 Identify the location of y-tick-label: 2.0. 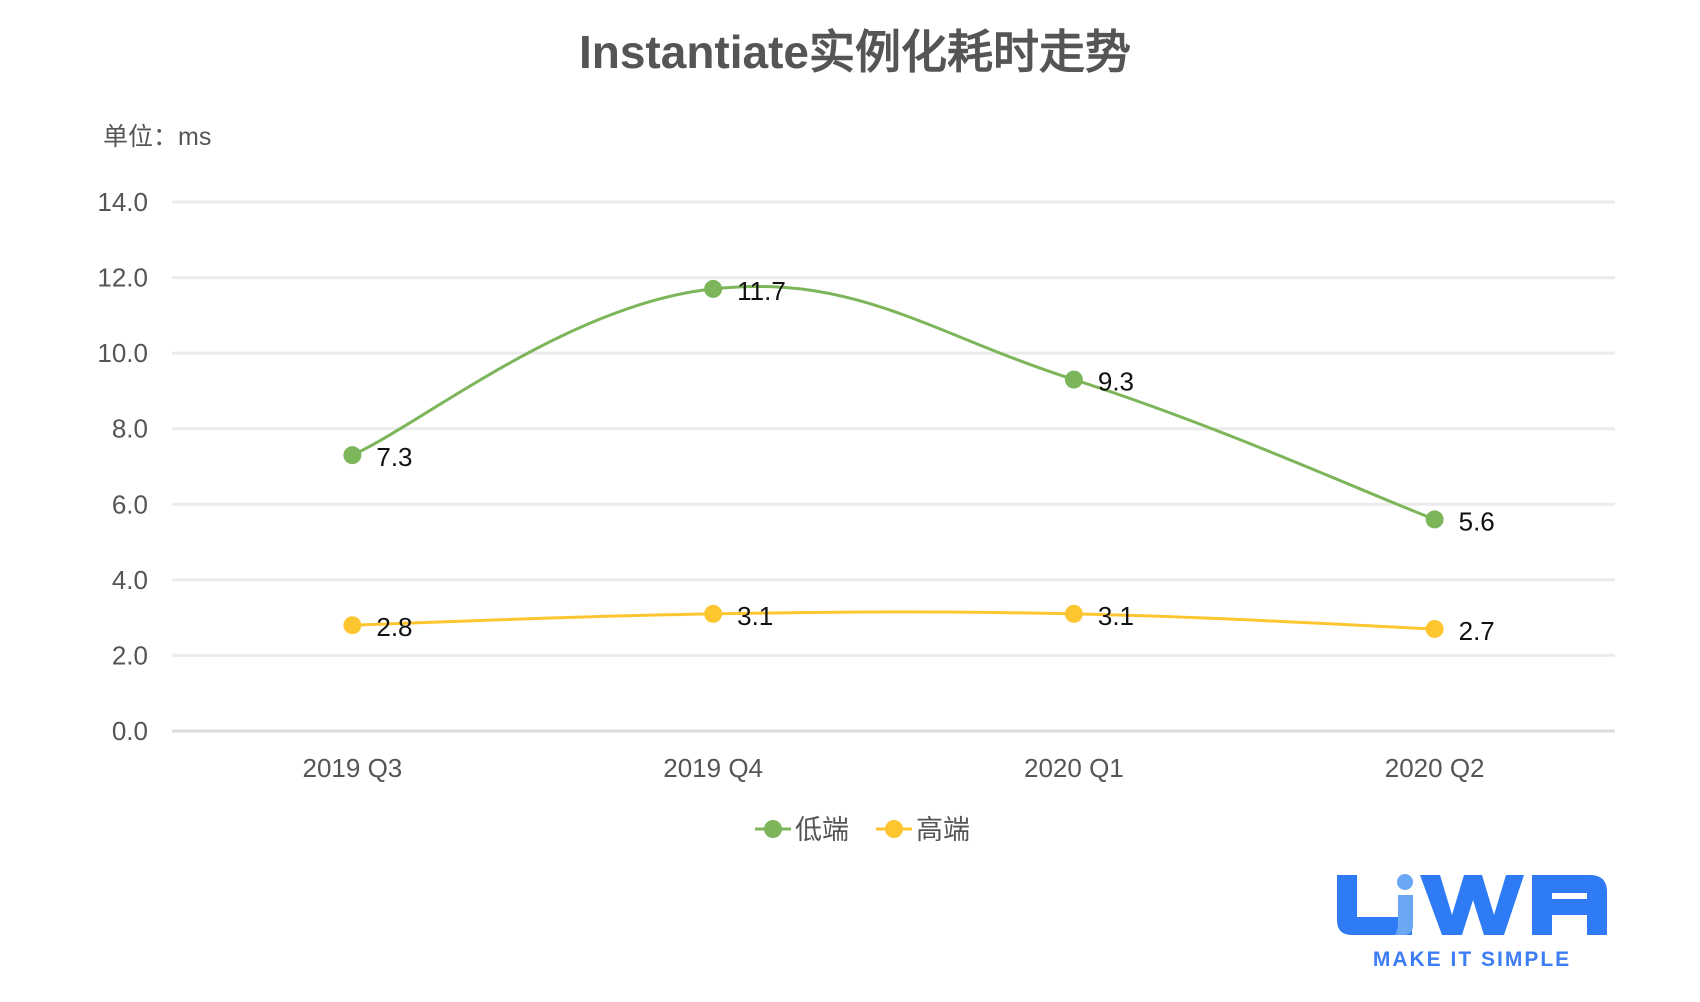
(130, 655).